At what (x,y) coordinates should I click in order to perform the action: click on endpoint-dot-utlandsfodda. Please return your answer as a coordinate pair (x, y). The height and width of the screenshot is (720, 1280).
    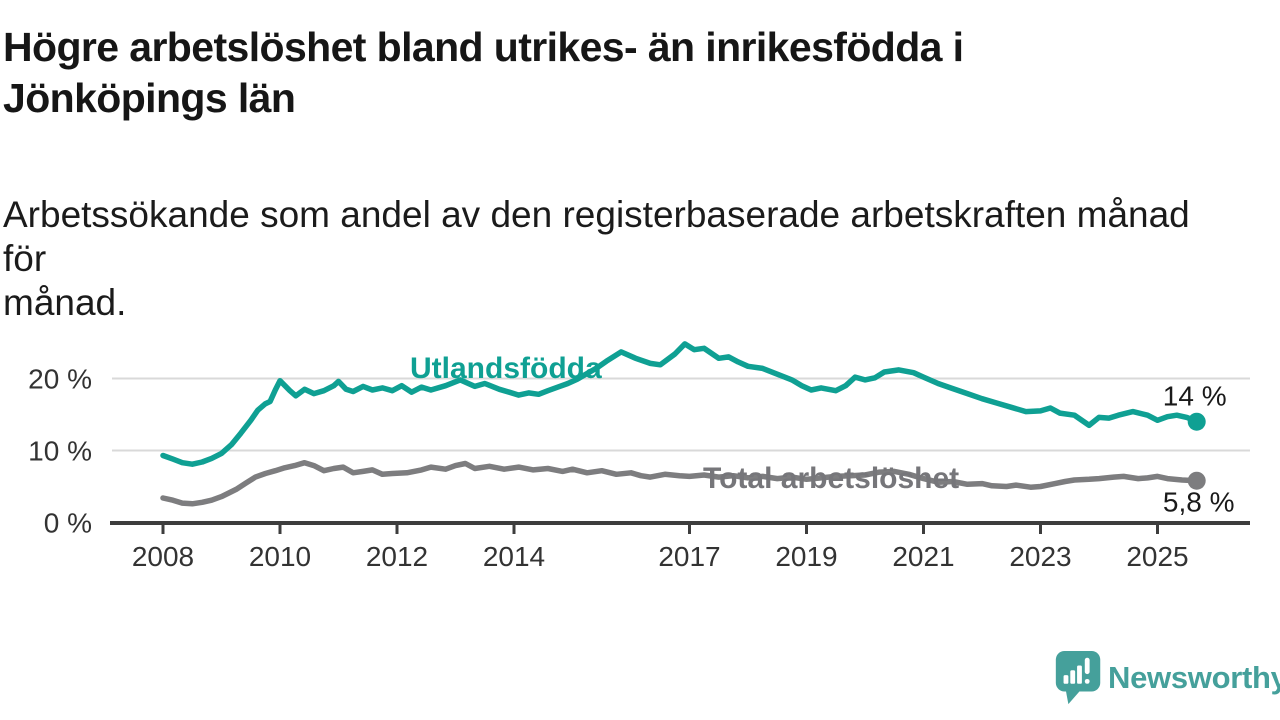
    Looking at the image, I should click on (1196, 421).